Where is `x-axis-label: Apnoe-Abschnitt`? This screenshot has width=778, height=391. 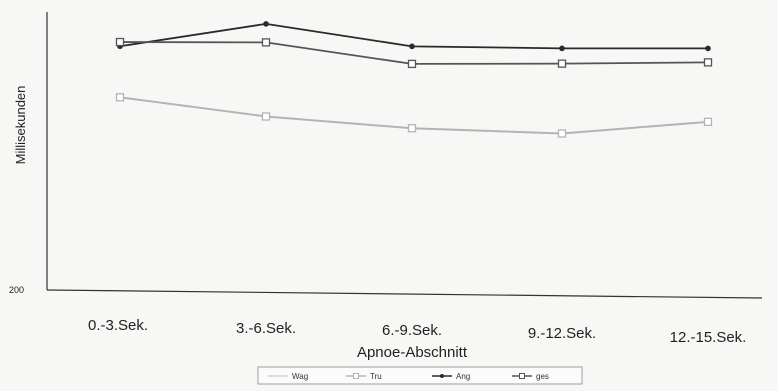
x-axis-label: Apnoe-Abschnitt is located at coordinates (412, 352).